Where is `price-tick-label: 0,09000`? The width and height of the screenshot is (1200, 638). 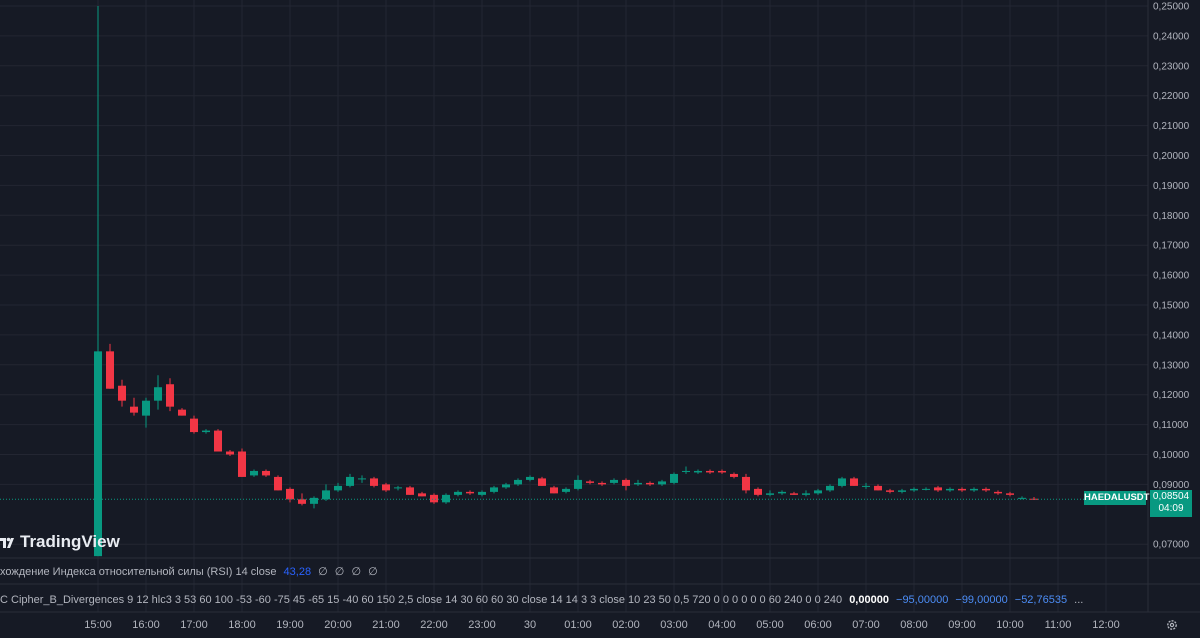
price-tick-label: 0,09000 is located at coordinates (1171, 485).